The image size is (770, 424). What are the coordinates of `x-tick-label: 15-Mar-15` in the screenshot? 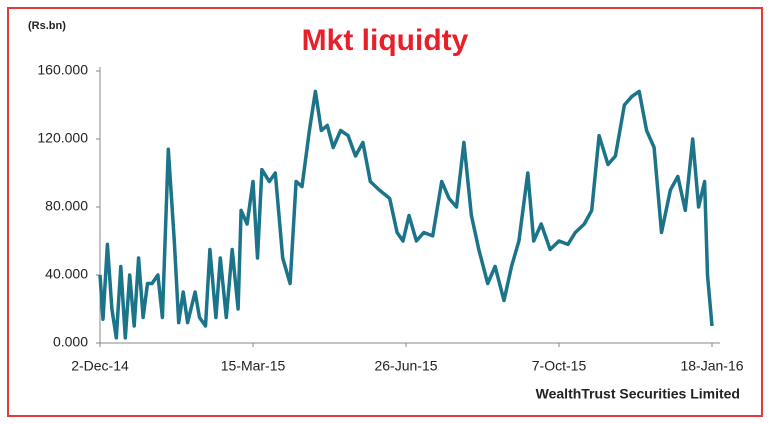 It's located at (253, 366).